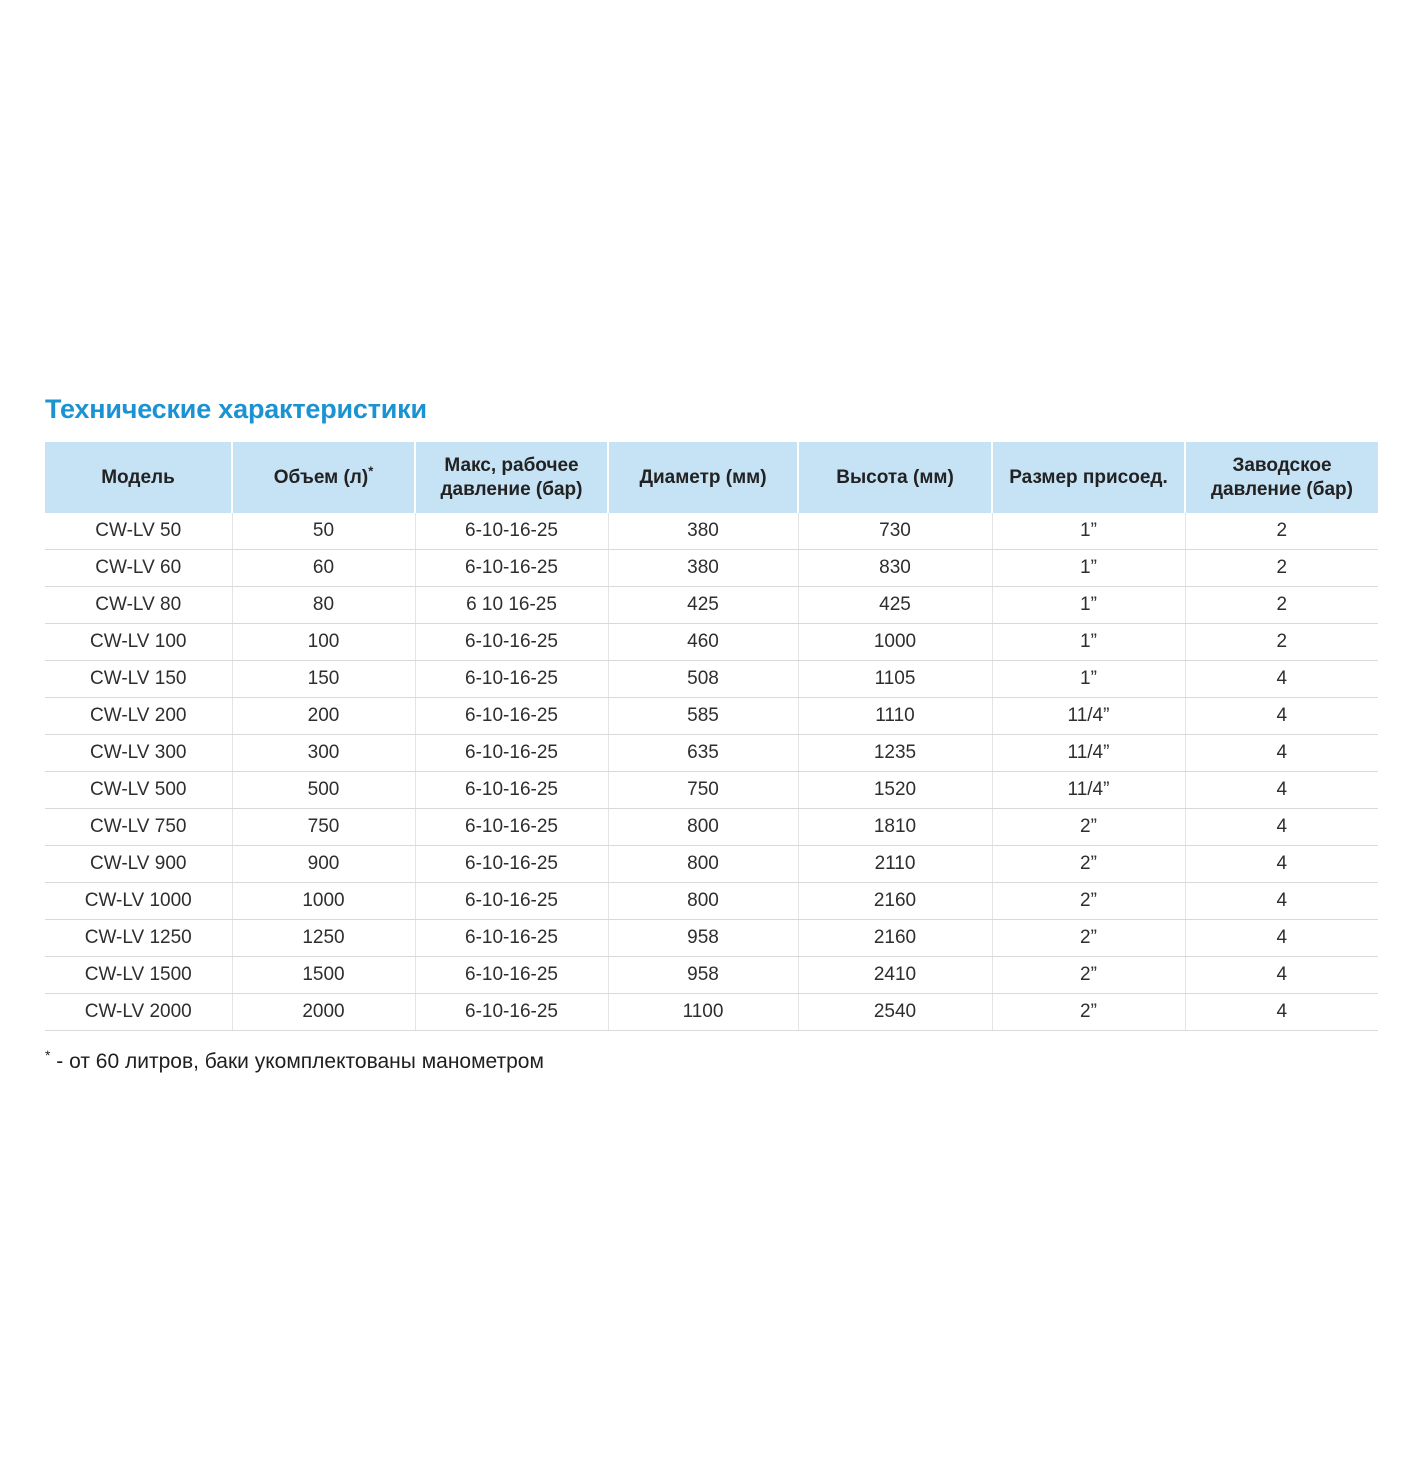  Describe the element at coordinates (323, 753) in the screenshot. I see `table-cell: 300` at that location.